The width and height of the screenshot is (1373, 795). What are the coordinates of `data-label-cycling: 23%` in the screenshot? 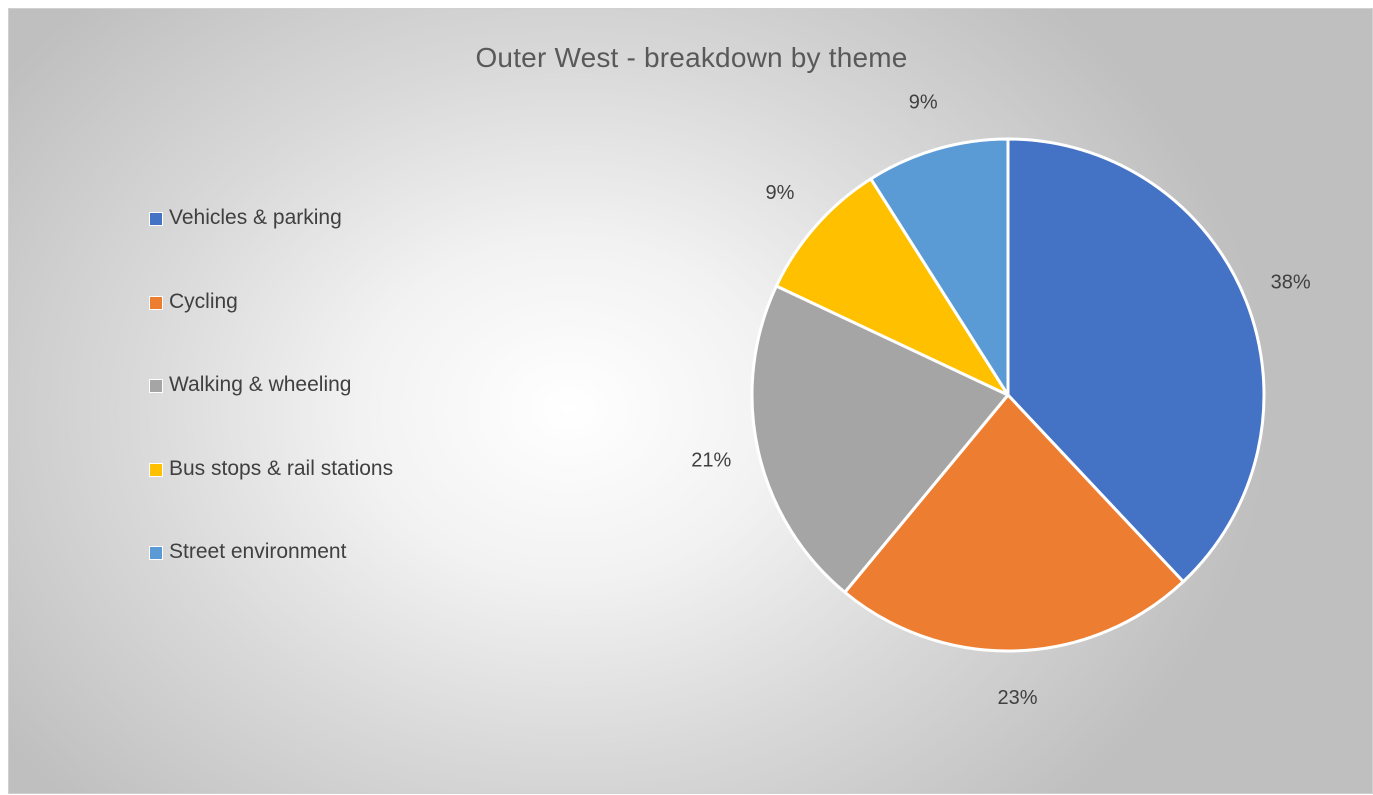 It's located at (1018, 698).